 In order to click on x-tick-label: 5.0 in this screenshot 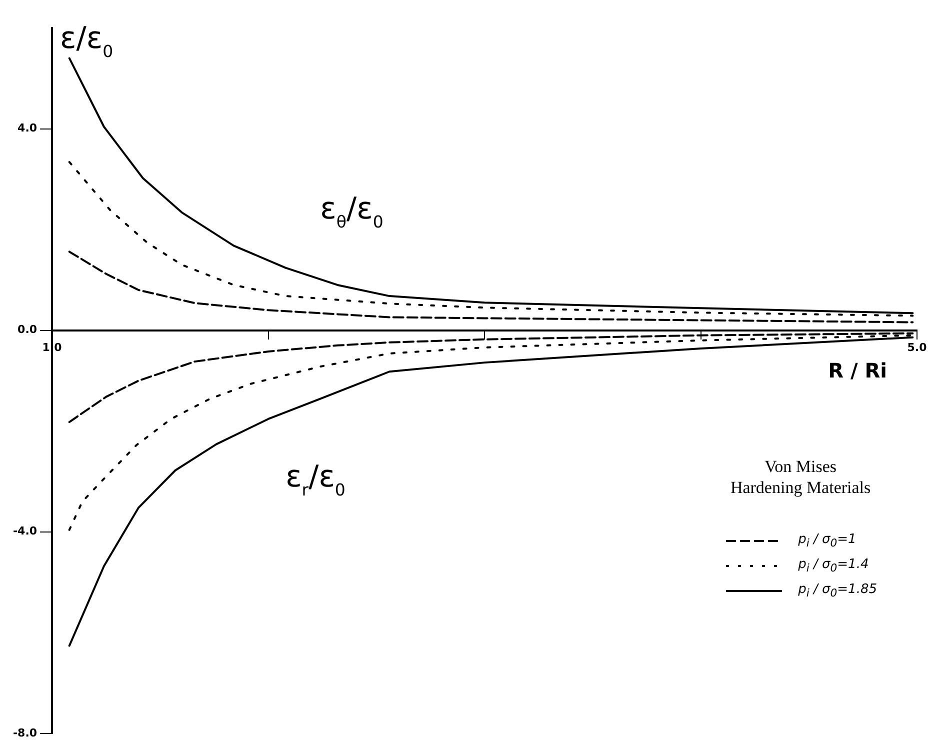, I will do `click(917, 347)`.